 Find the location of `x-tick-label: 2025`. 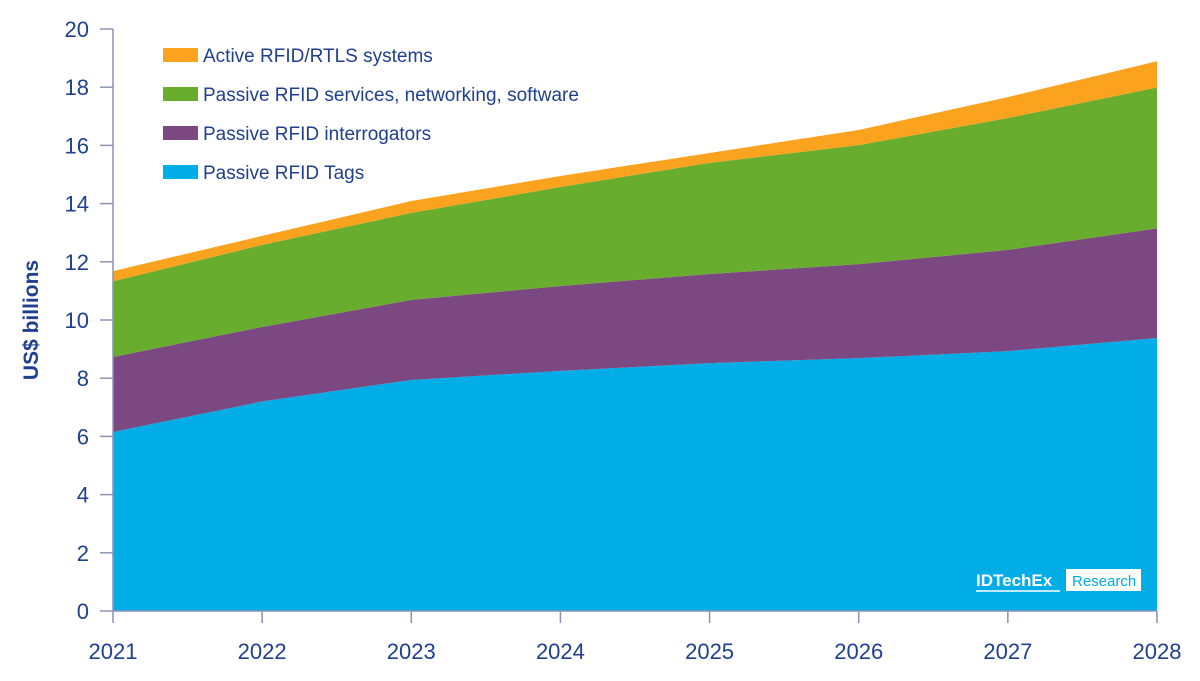

x-tick-label: 2025 is located at coordinates (709, 651).